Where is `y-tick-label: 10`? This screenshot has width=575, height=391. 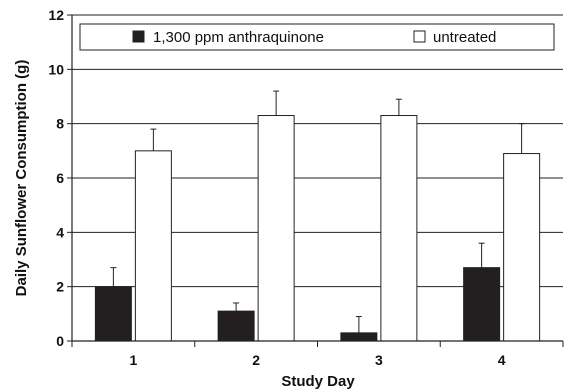 y-tick-label: 10 is located at coordinates (56, 69).